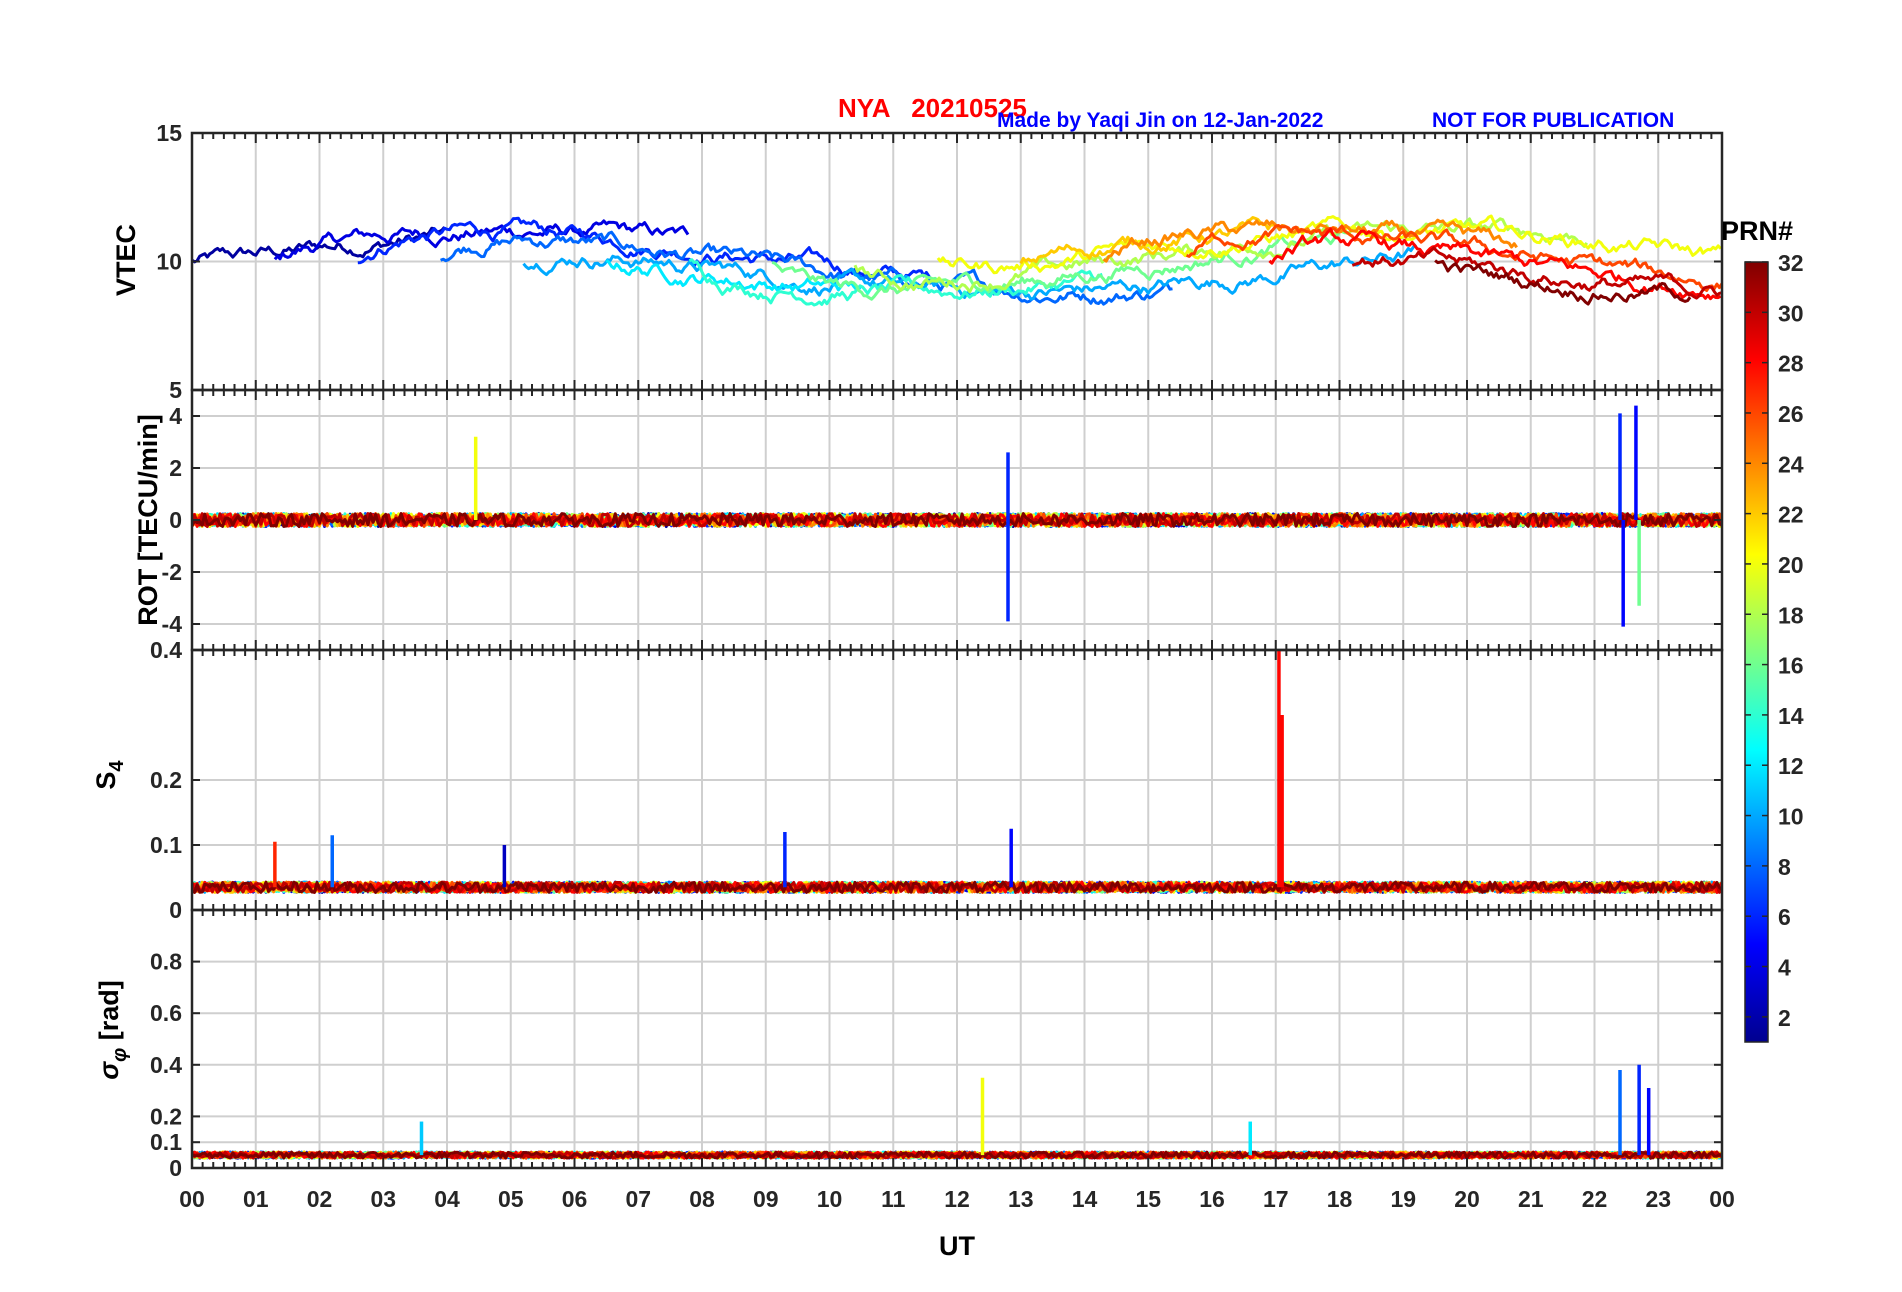  What do you see at coordinates (766, 1199) in the screenshot?
I see `x-tick-label: 09` at bounding box center [766, 1199].